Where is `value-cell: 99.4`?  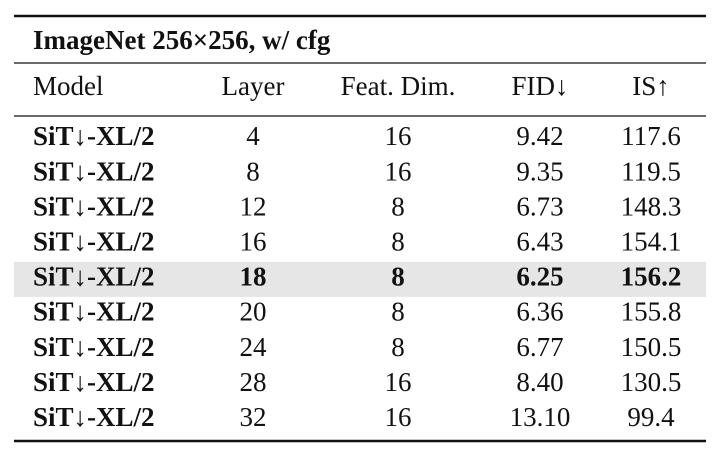
value-cell: 99.4 is located at coordinates (651, 417).